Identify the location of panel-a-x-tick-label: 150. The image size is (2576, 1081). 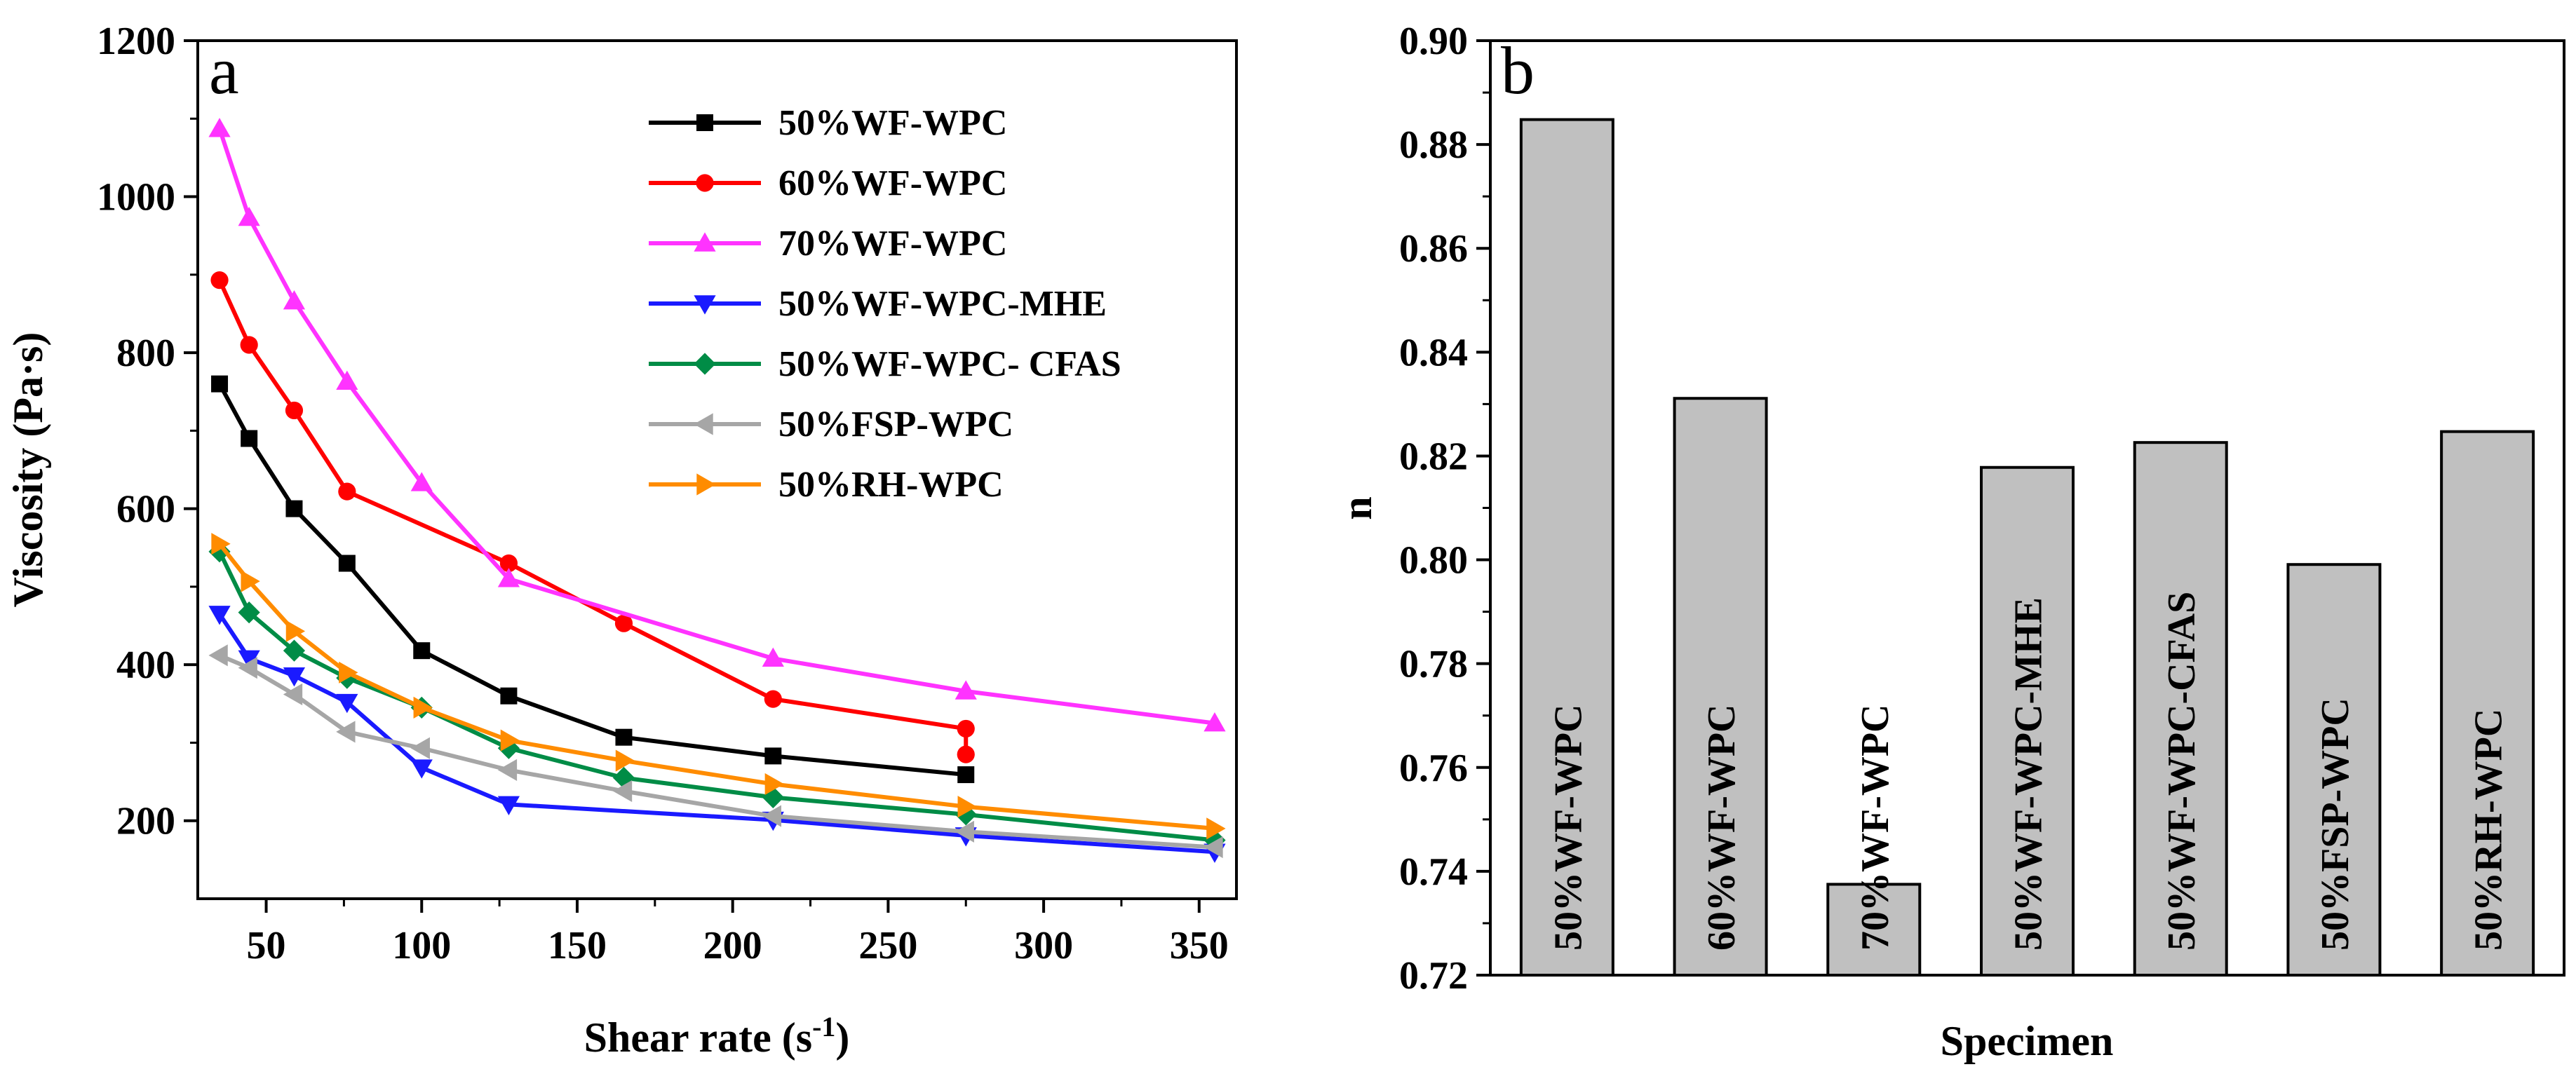
(577, 945).